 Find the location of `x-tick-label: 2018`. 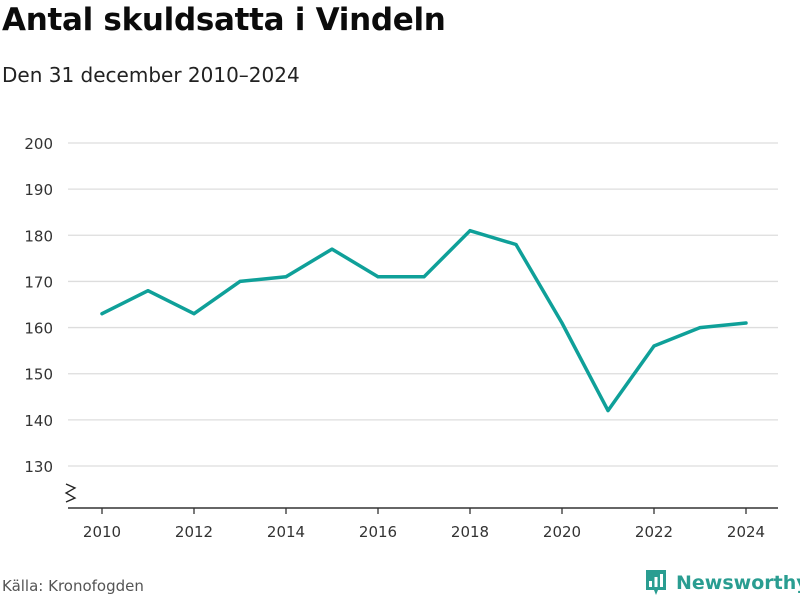

x-tick-label: 2018 is located at coordinates (470, 532).